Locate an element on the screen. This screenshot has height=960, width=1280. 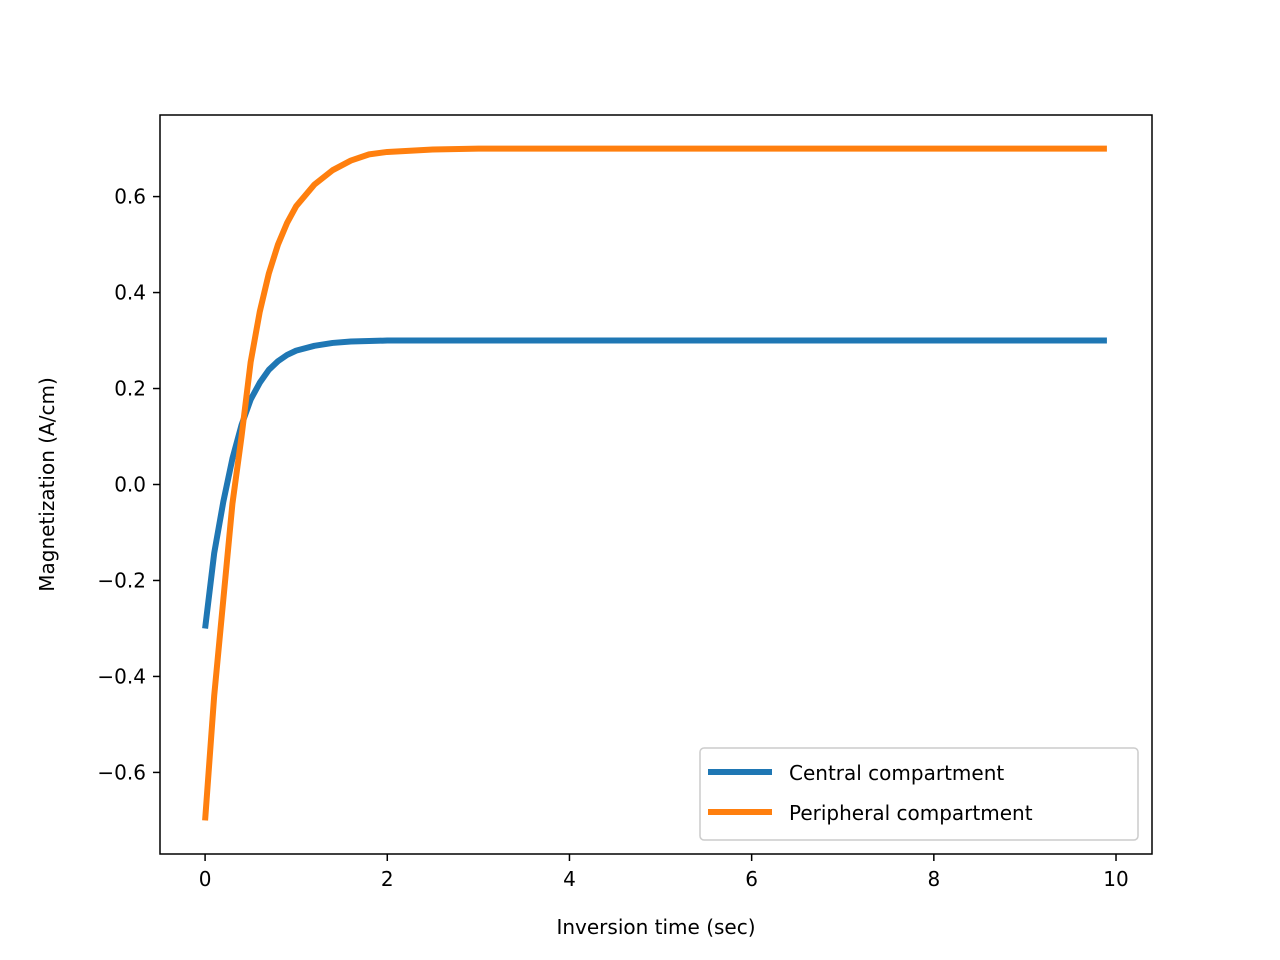
y-tick-label: 0.2 is located at coordinates (130, 389).